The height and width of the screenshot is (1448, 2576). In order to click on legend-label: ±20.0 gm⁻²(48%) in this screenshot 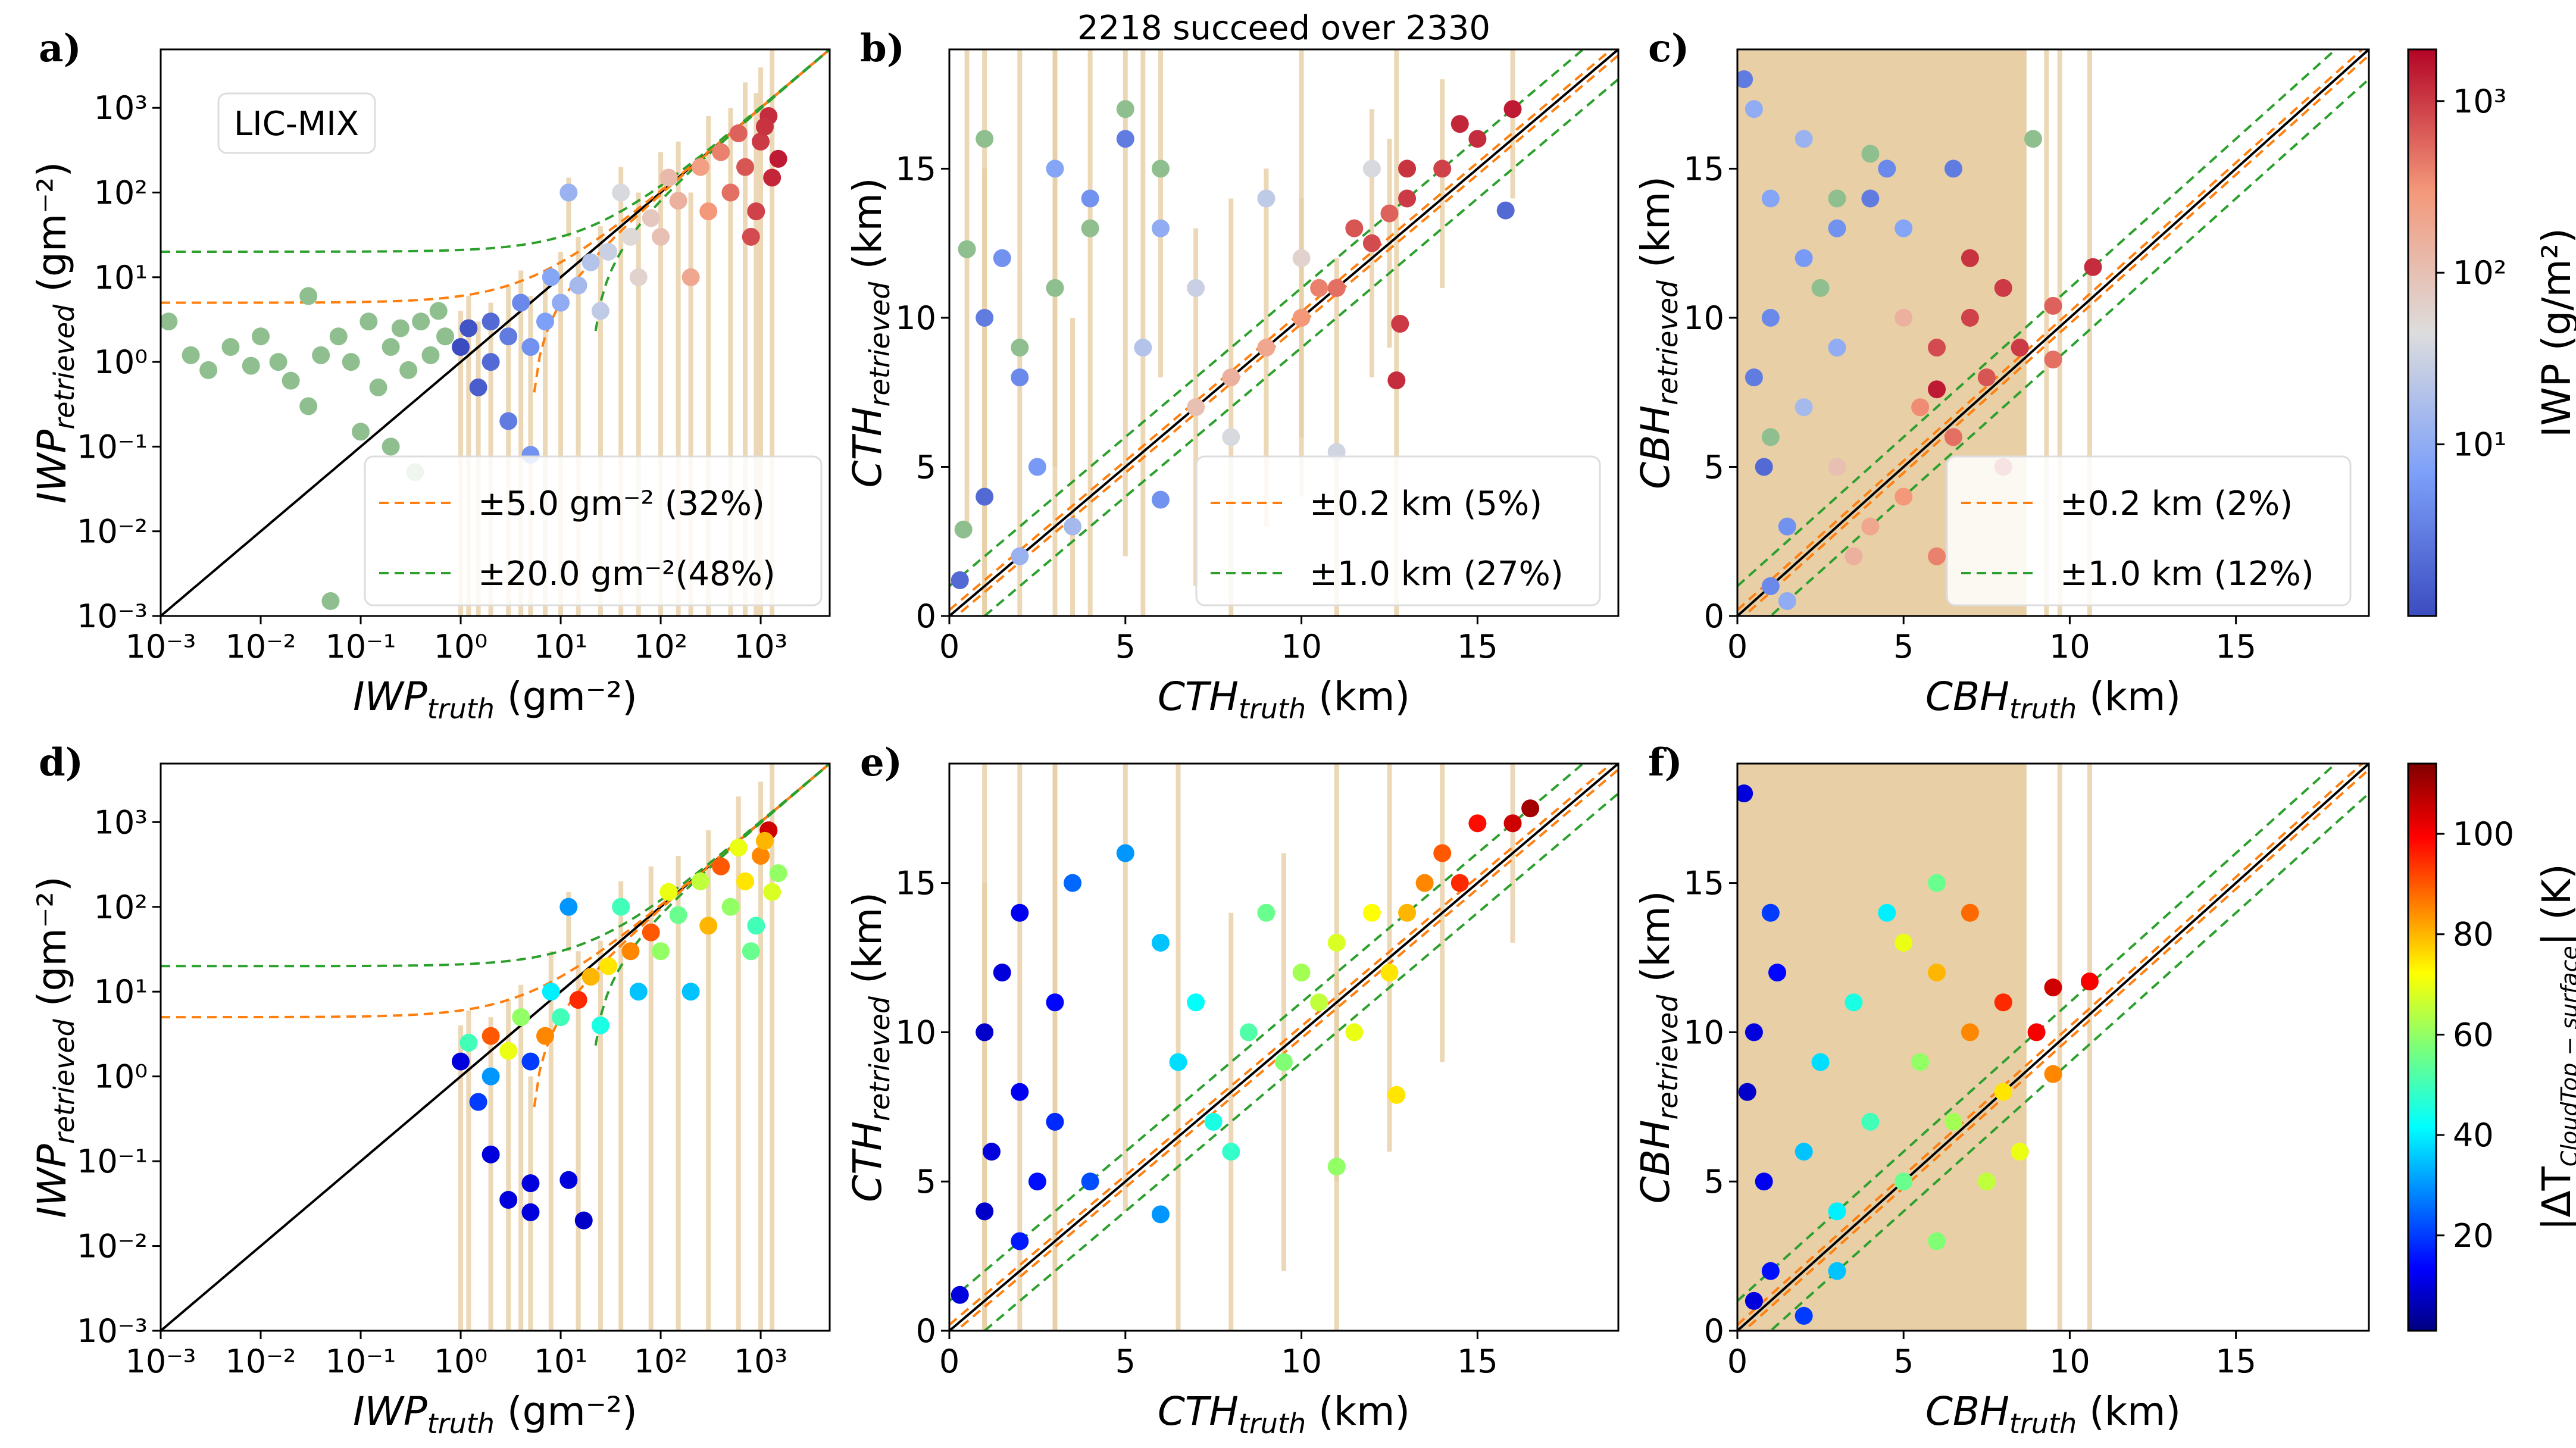, I will do `click(627, 574)`.